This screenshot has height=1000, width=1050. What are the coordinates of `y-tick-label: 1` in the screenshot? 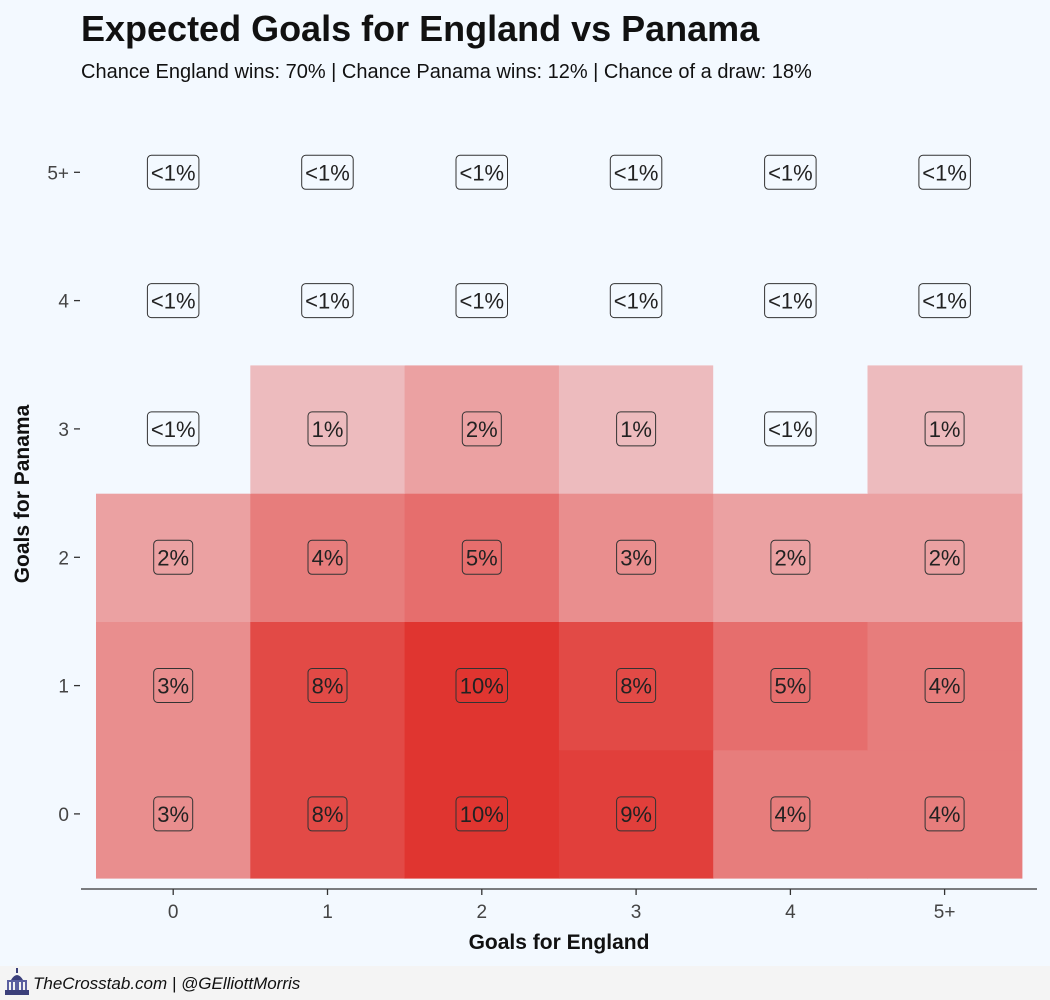 It's located at (63, 687).